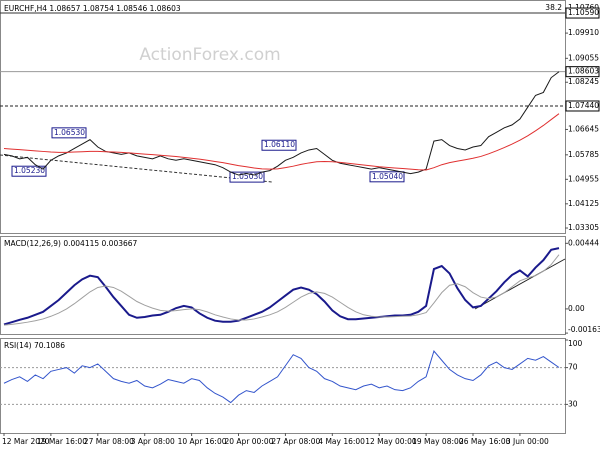 This screenshot has height=450, width=600. Describe the element at coordinates (209, 55) in the screenshot. I see `watermark: ActionForex.com` at that location.